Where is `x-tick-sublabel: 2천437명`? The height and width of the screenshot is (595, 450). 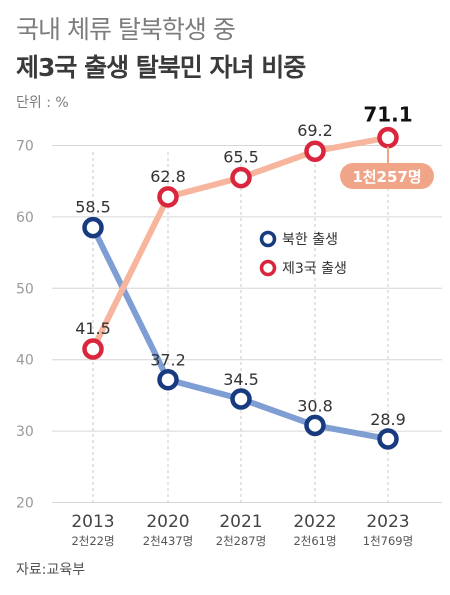 x-tick-sublabel: 2천437명 is located at coordinates (168, 541).